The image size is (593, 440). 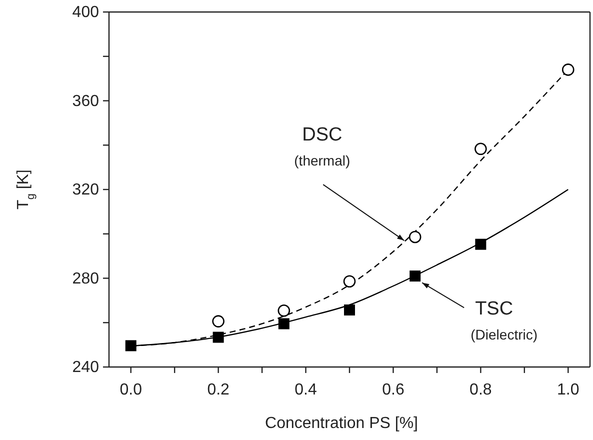 What do you see at coordinates (86, 279) in the screenshot?
I see `y-tick-label: 280` at bounding box center [86, 279].